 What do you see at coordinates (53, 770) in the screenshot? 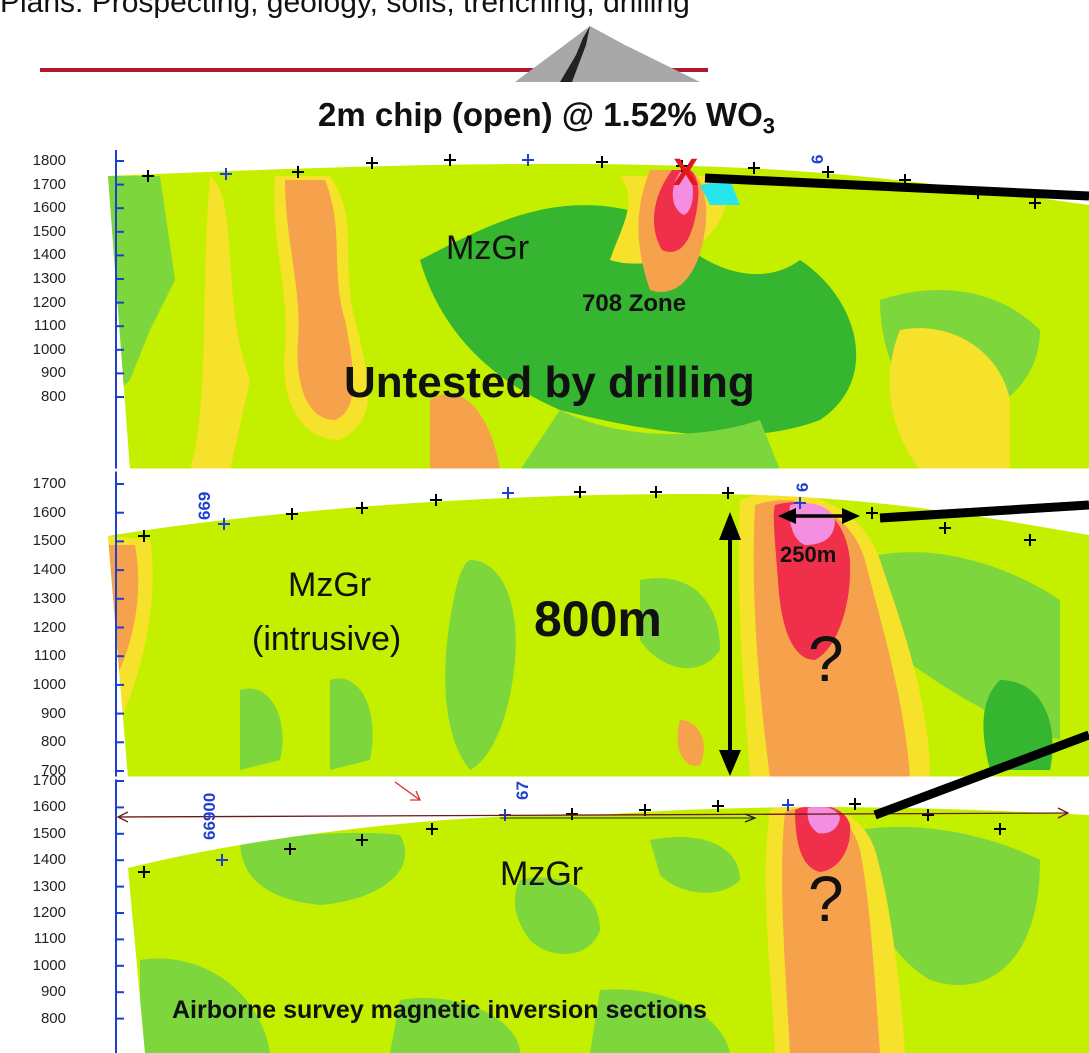
I see `axis-tick-label: 700` at bounding box center [53, 770].